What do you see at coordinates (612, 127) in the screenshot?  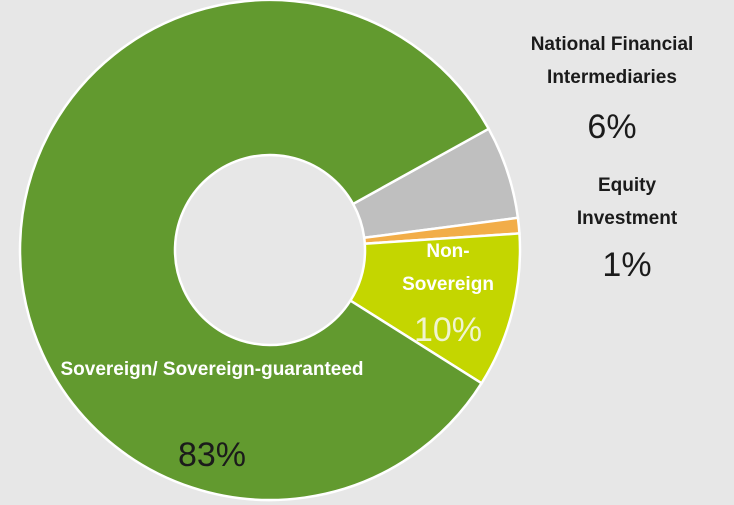 I see `value-label: 6%` at bounding box center [612, 127].